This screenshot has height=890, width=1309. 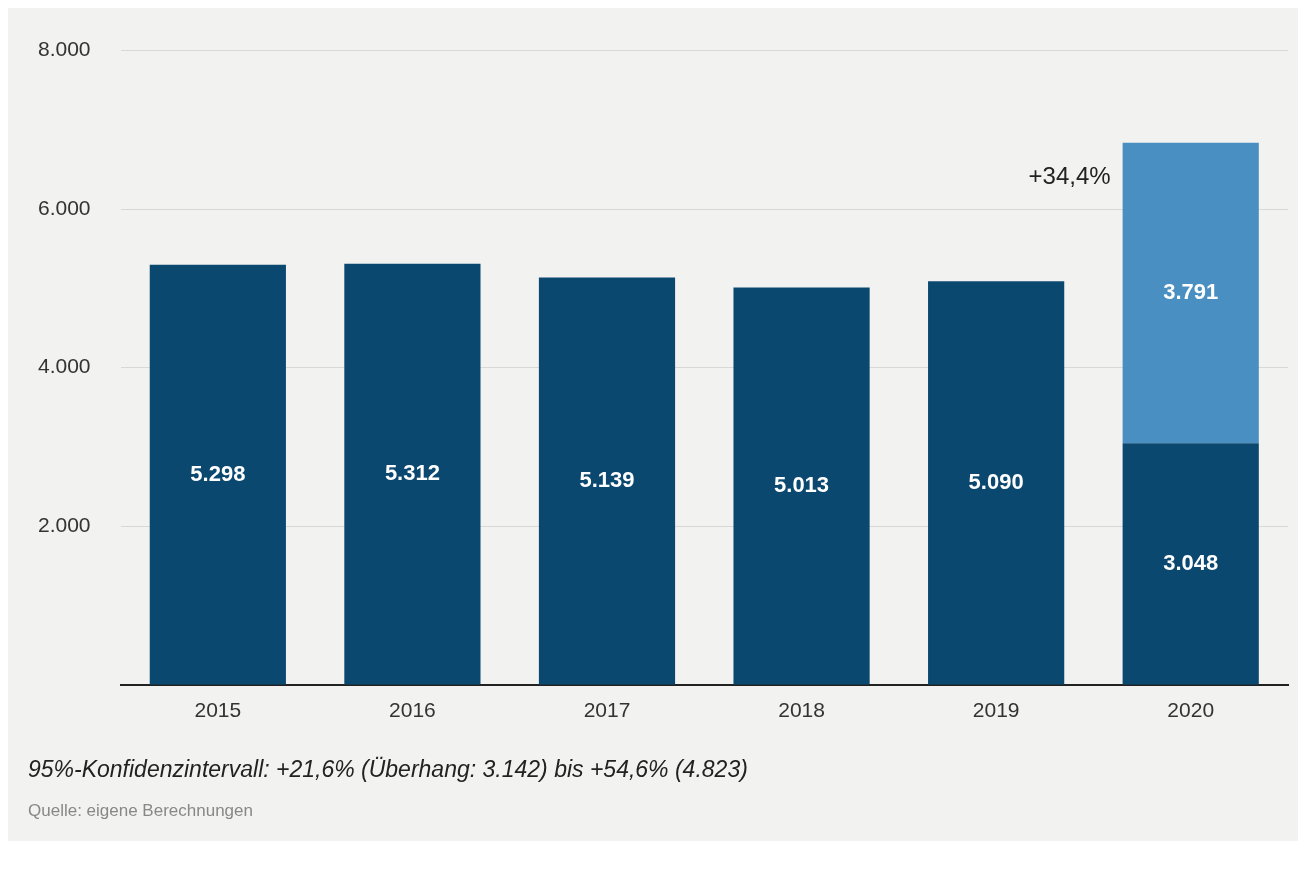 I want to click on x-tick-label: 2019, so click(x=996, y=710).